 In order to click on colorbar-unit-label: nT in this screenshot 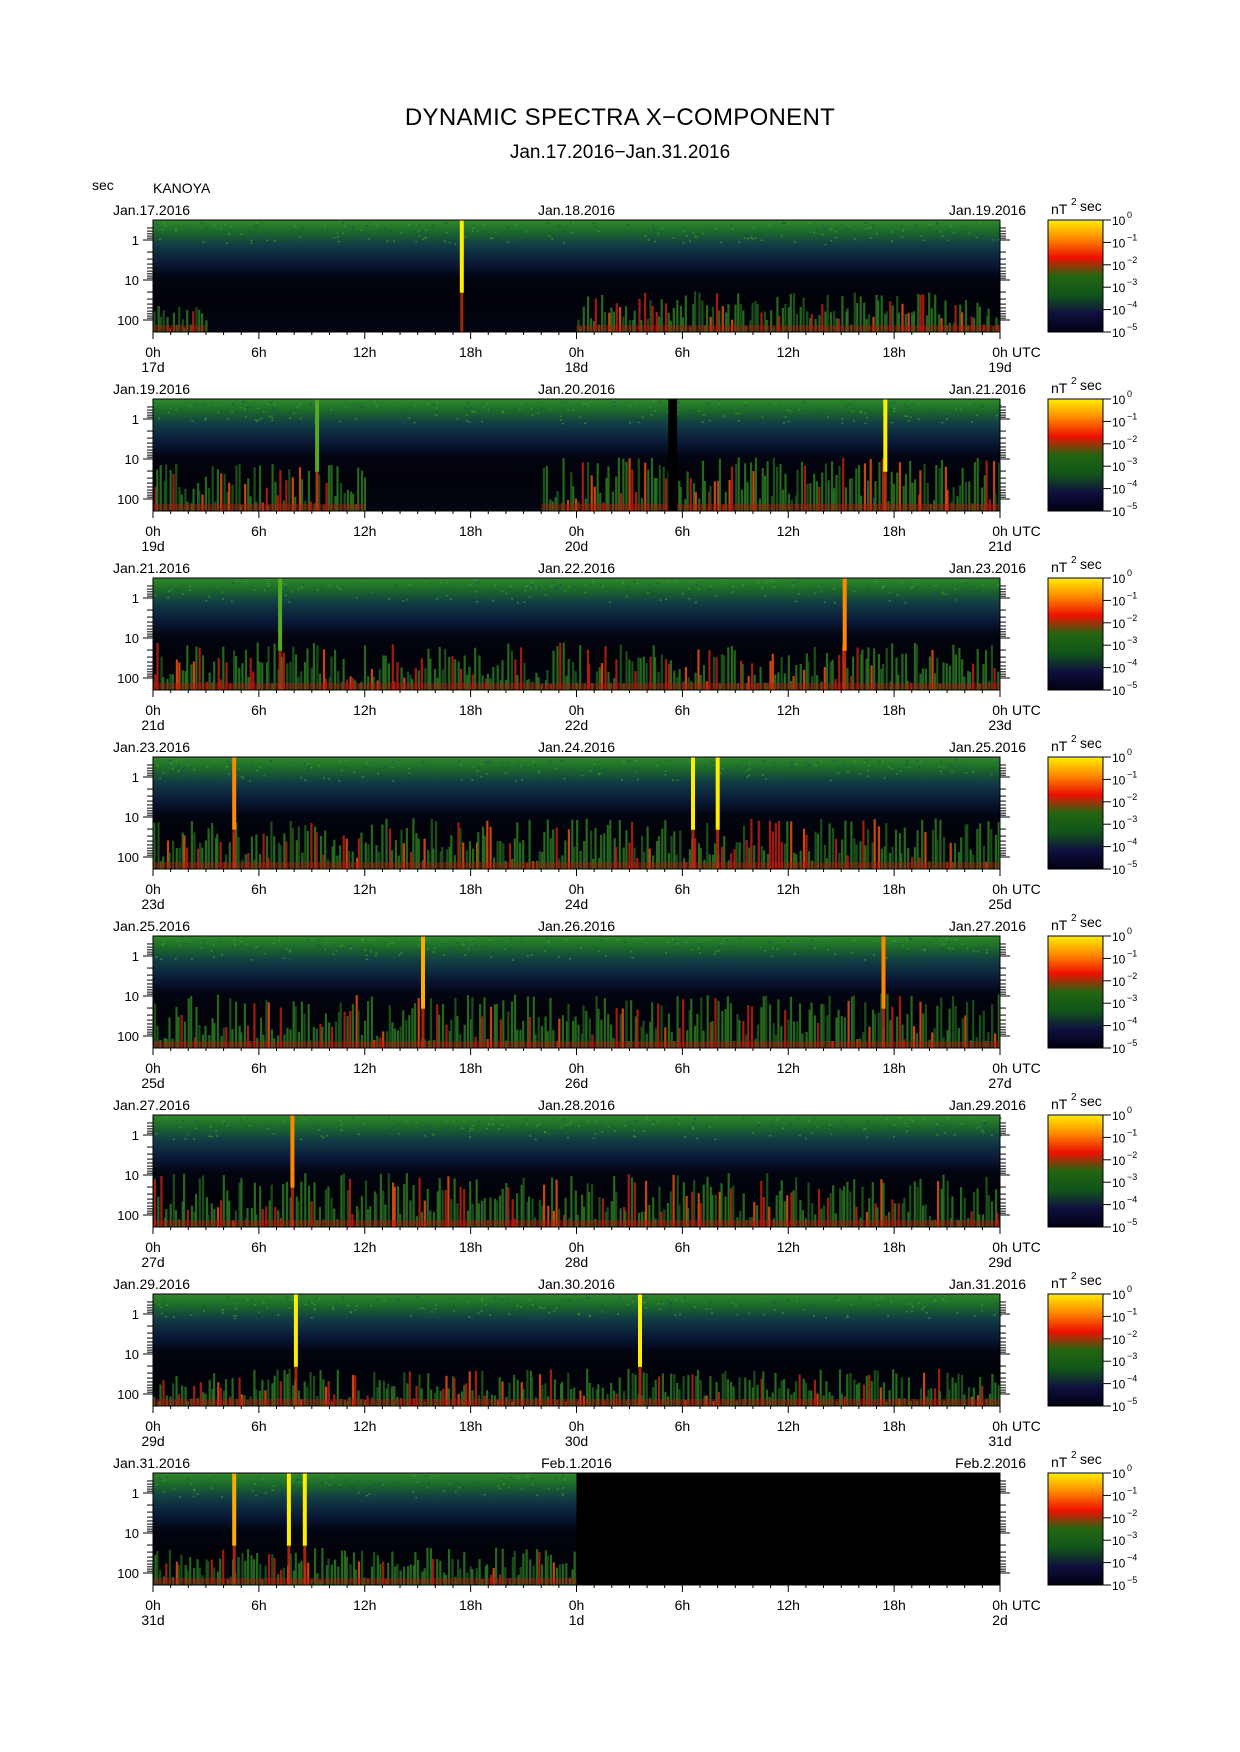, I will do `click(1059, 746)`.